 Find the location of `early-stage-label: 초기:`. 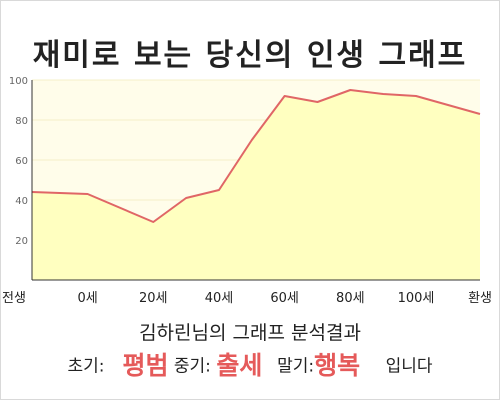

early-stage-label: 초기: is located at coordinates (86, 366).